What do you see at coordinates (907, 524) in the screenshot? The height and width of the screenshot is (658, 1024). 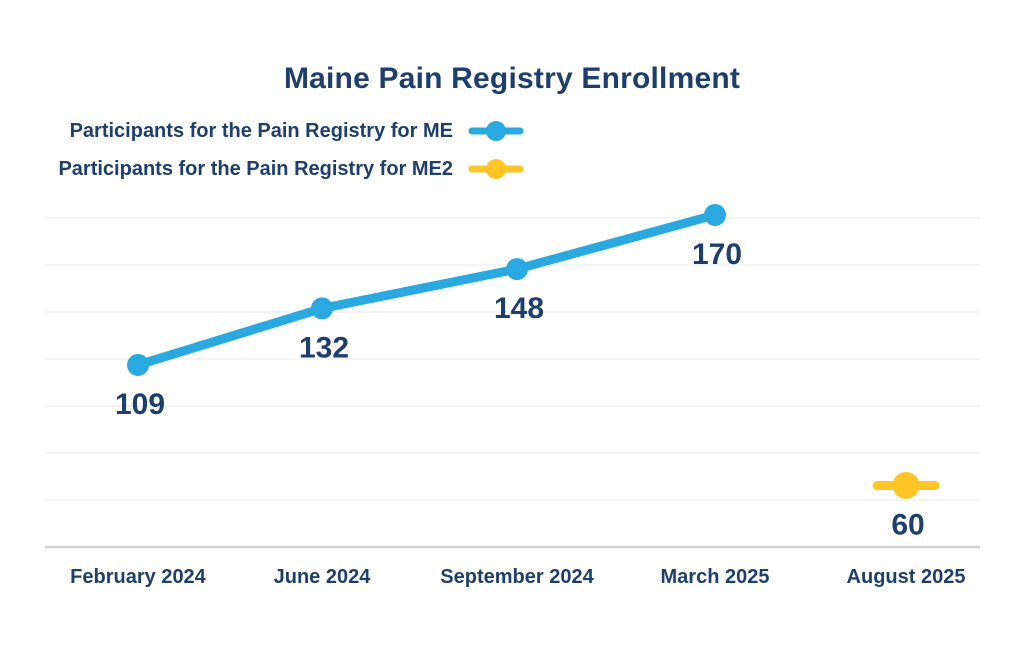 I see `data-point-label: 60` at bounding box center [907, 524].